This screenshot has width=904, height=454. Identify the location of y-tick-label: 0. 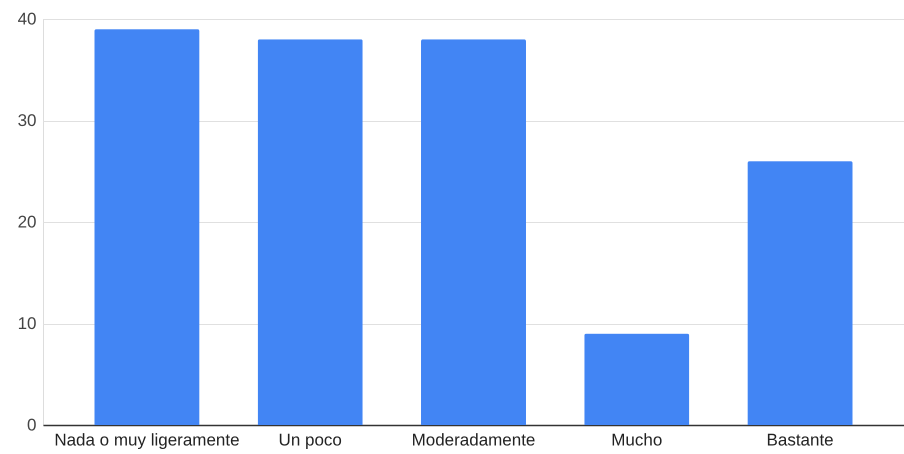
(31, 425).